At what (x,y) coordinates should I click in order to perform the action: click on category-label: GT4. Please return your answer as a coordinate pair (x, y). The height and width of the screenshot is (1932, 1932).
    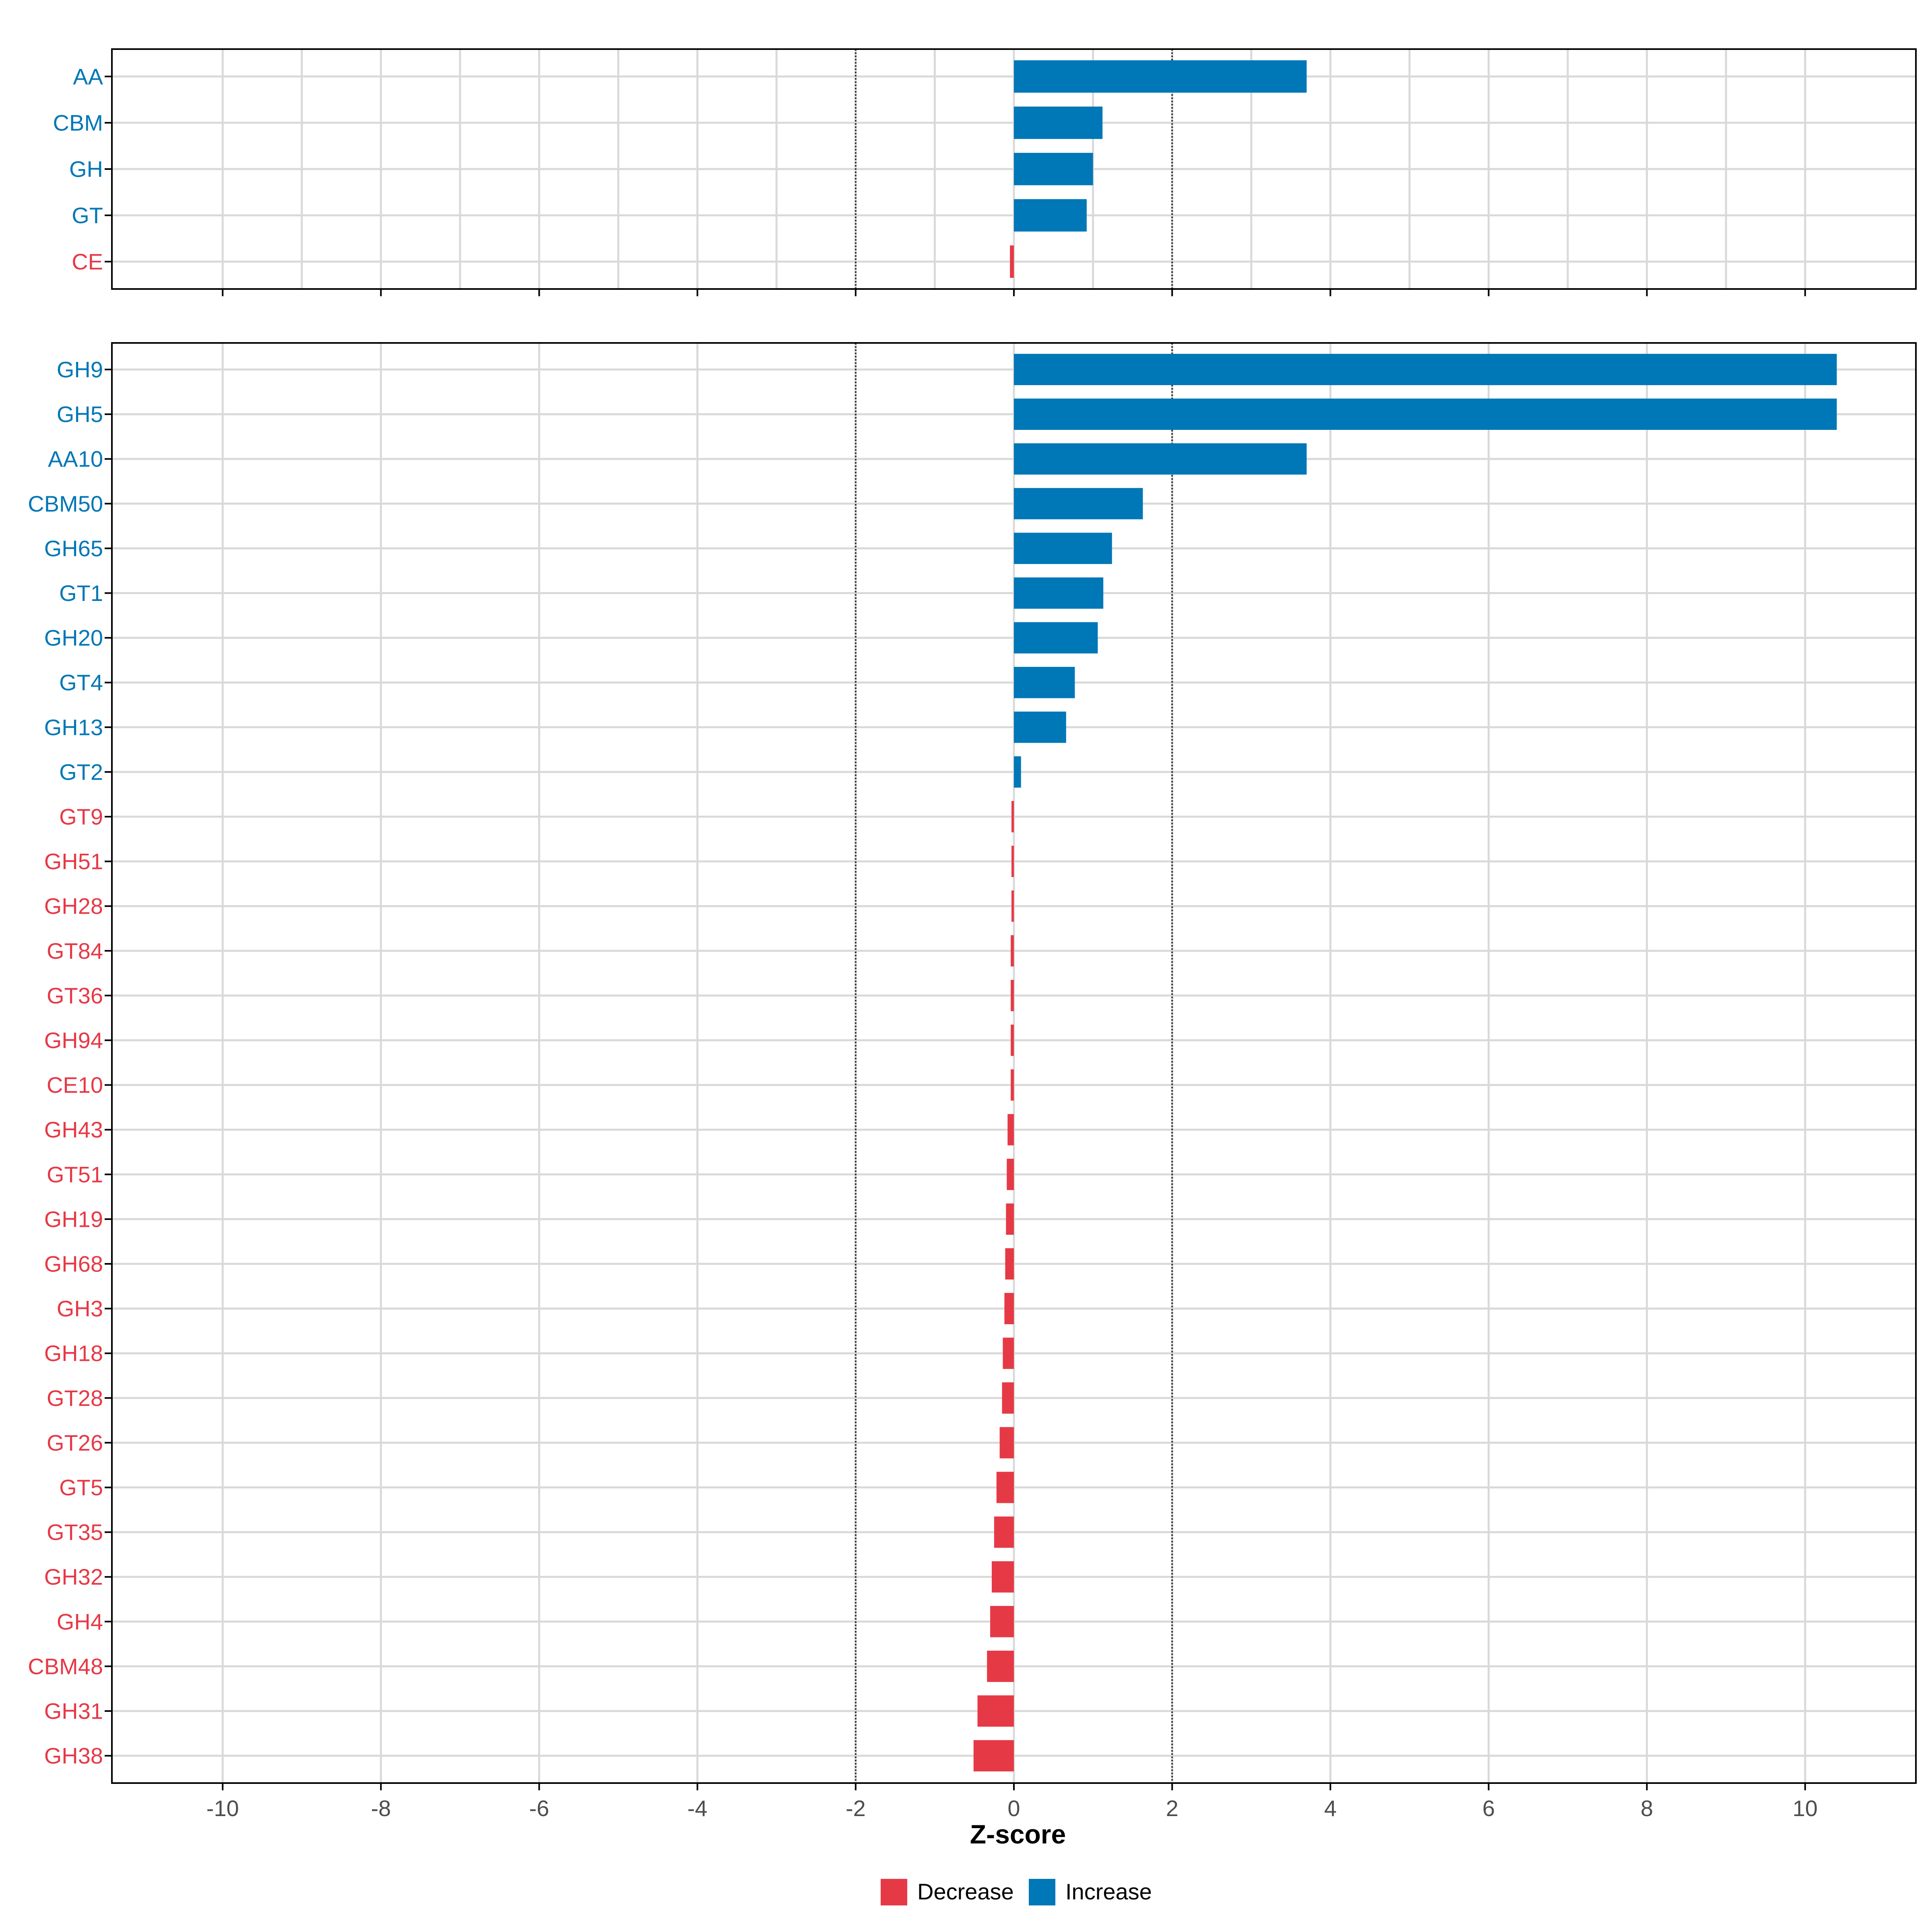
    Looking at the image, I should click on (81, 682).